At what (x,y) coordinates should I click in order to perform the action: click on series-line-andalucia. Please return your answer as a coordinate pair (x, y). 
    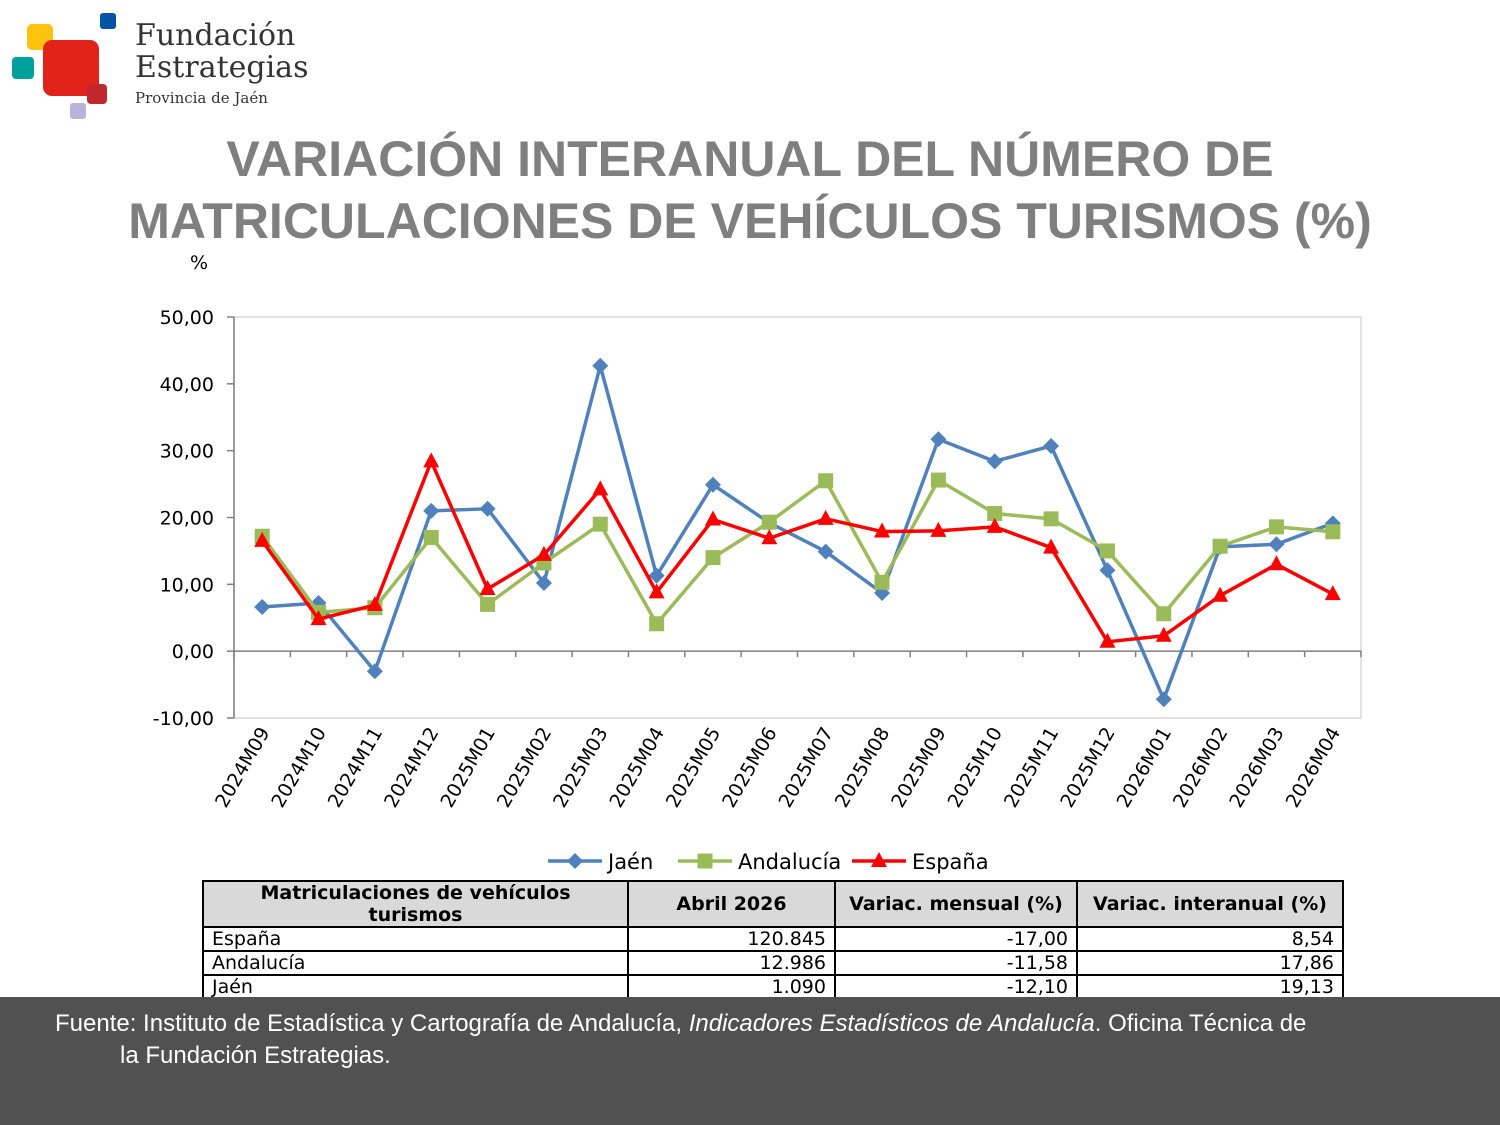
    Looking at the image, I should click on (796, 552).